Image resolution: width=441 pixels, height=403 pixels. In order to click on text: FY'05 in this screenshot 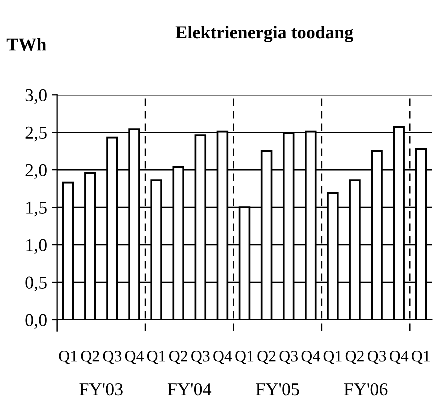, I will do `click(278, 389)`.